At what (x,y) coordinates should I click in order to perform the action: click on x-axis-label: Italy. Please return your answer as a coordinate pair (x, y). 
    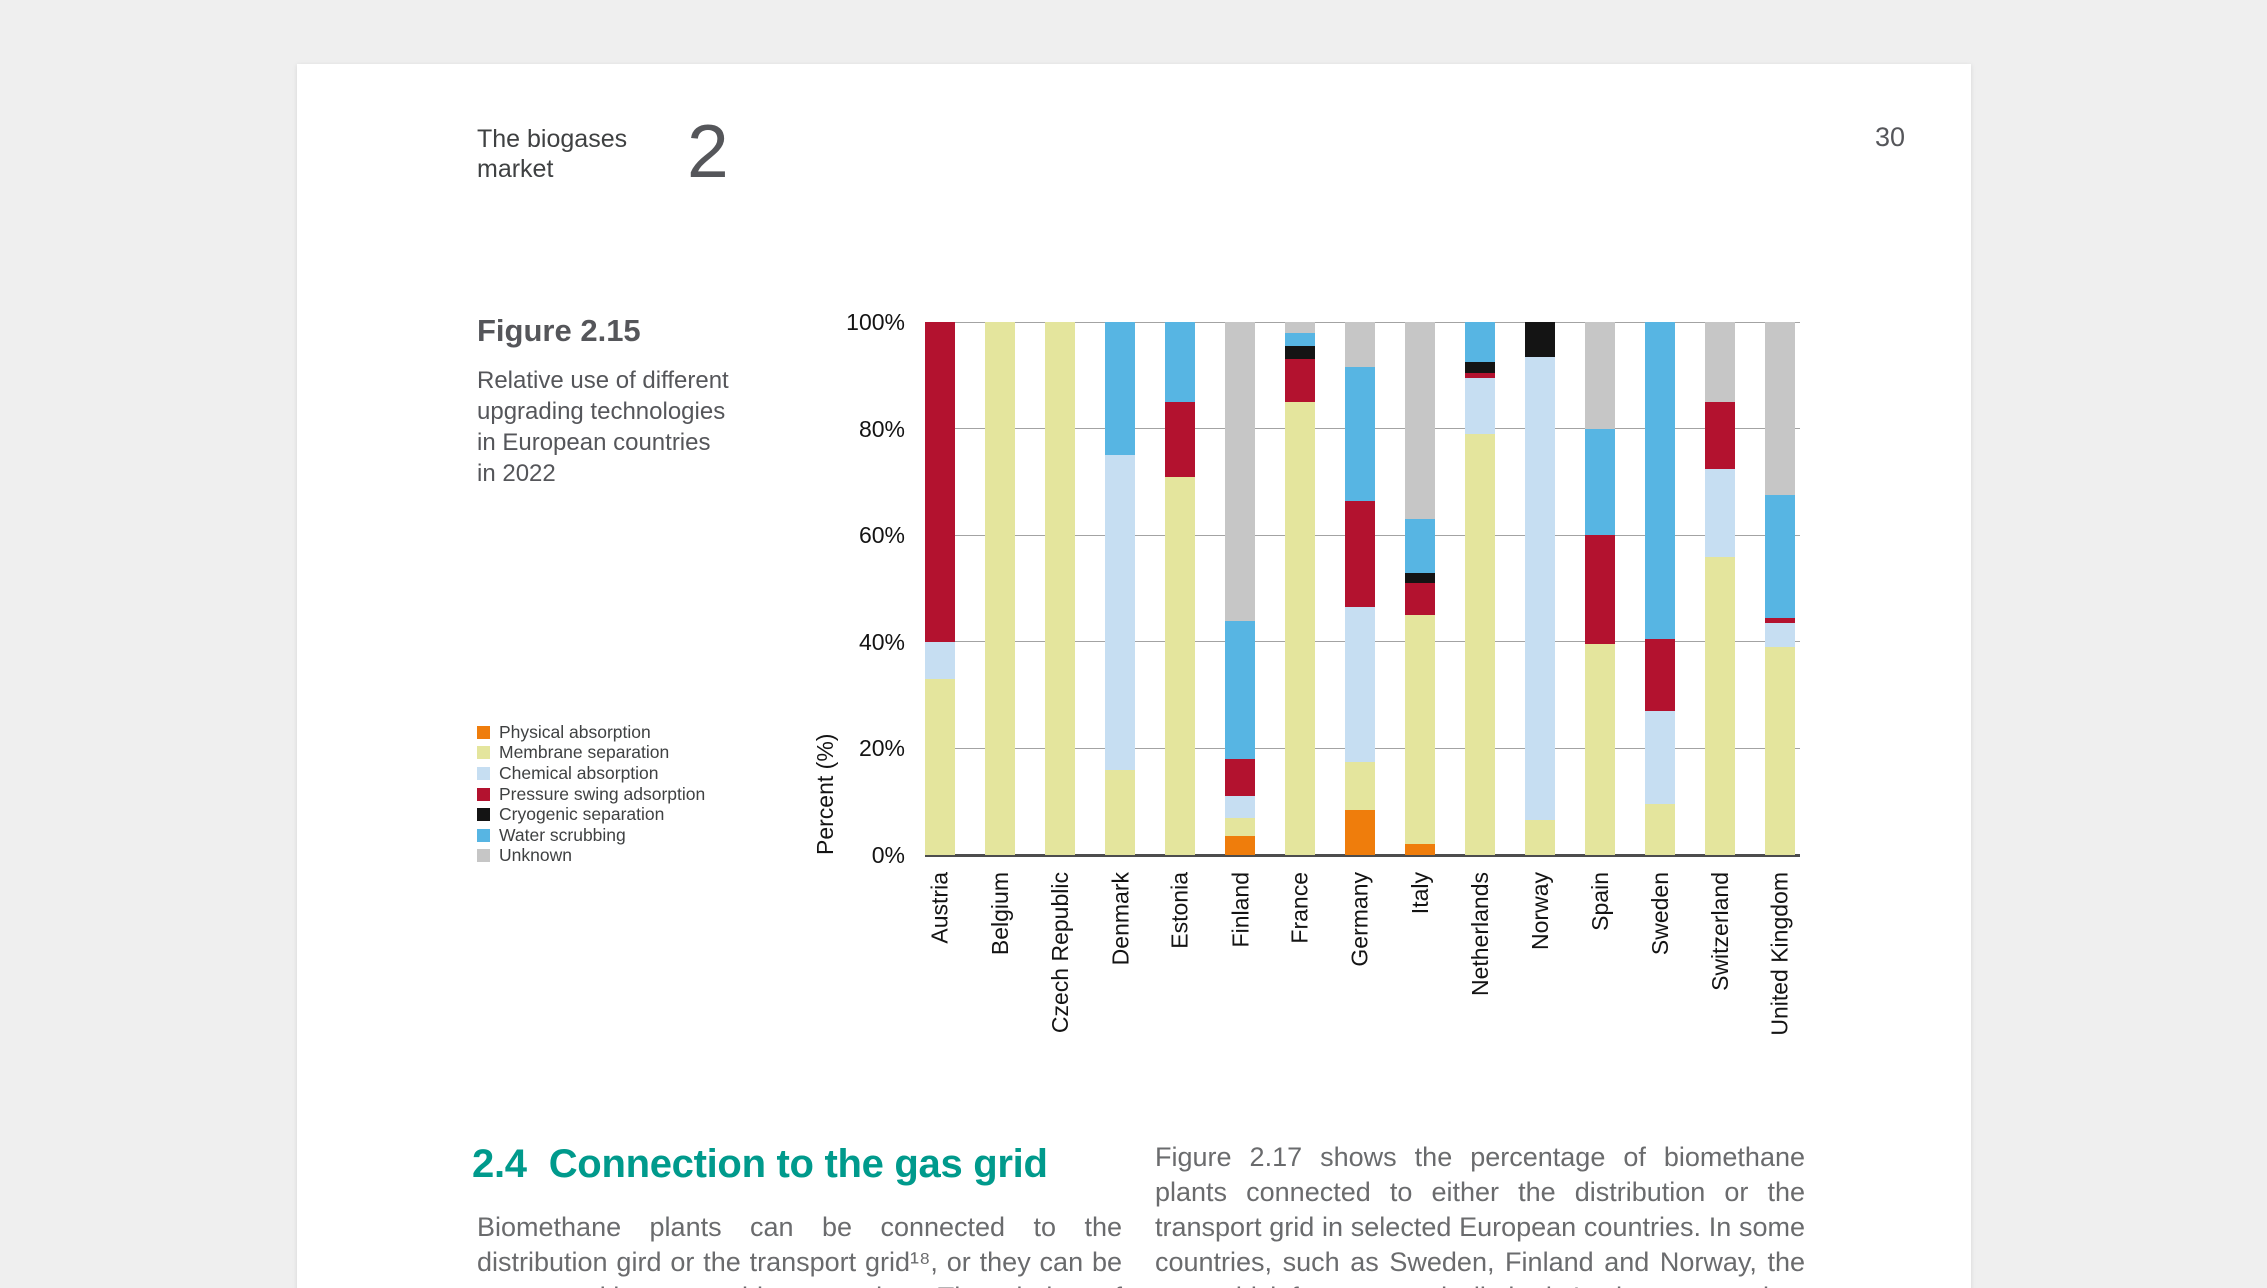
    Looking at the image, I should click on (1420, 893).